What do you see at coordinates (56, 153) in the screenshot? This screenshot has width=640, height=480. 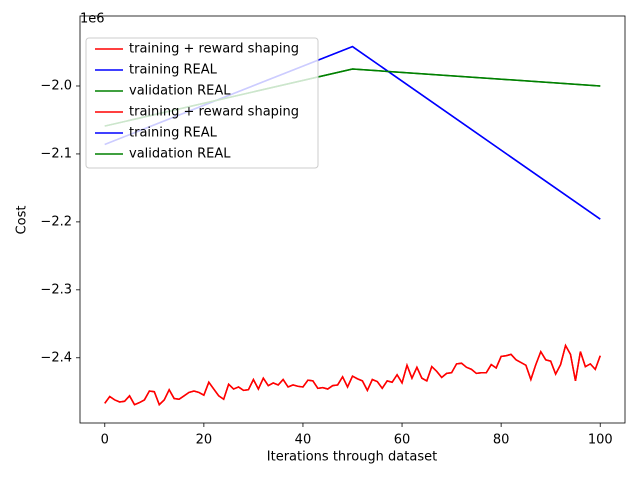 I see `y-tick-label: −2.1` at bounding box center [56, 153].